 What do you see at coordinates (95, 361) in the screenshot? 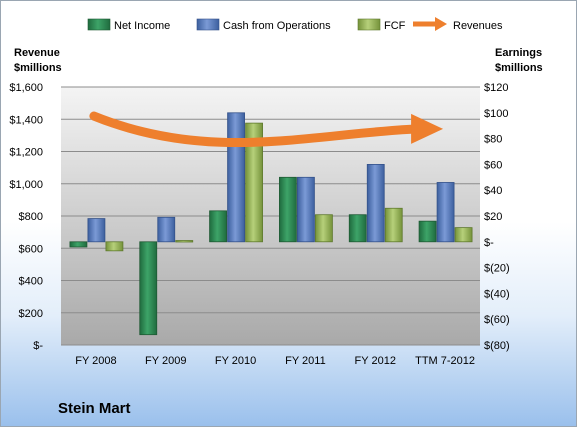
I see `category-label: FY 2008` at bounding box center [95, 361].